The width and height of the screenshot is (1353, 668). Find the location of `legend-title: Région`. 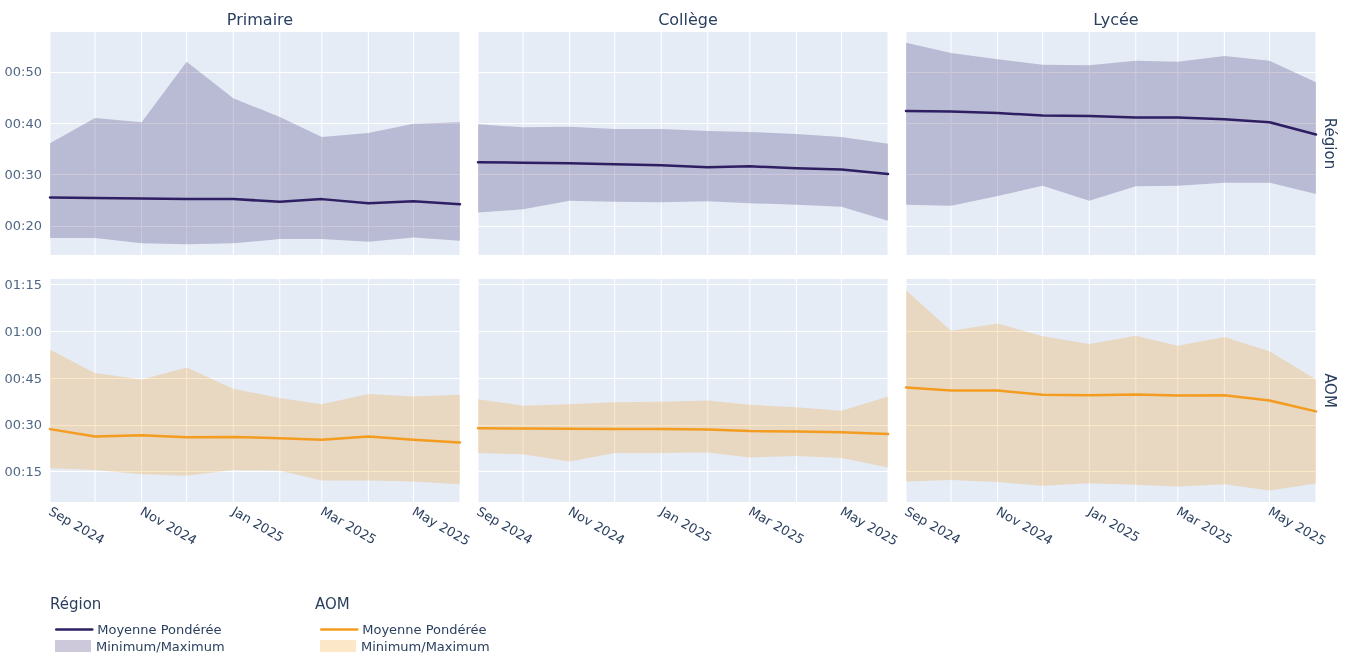

legend-title: Région is located at coordinates (76, 603).